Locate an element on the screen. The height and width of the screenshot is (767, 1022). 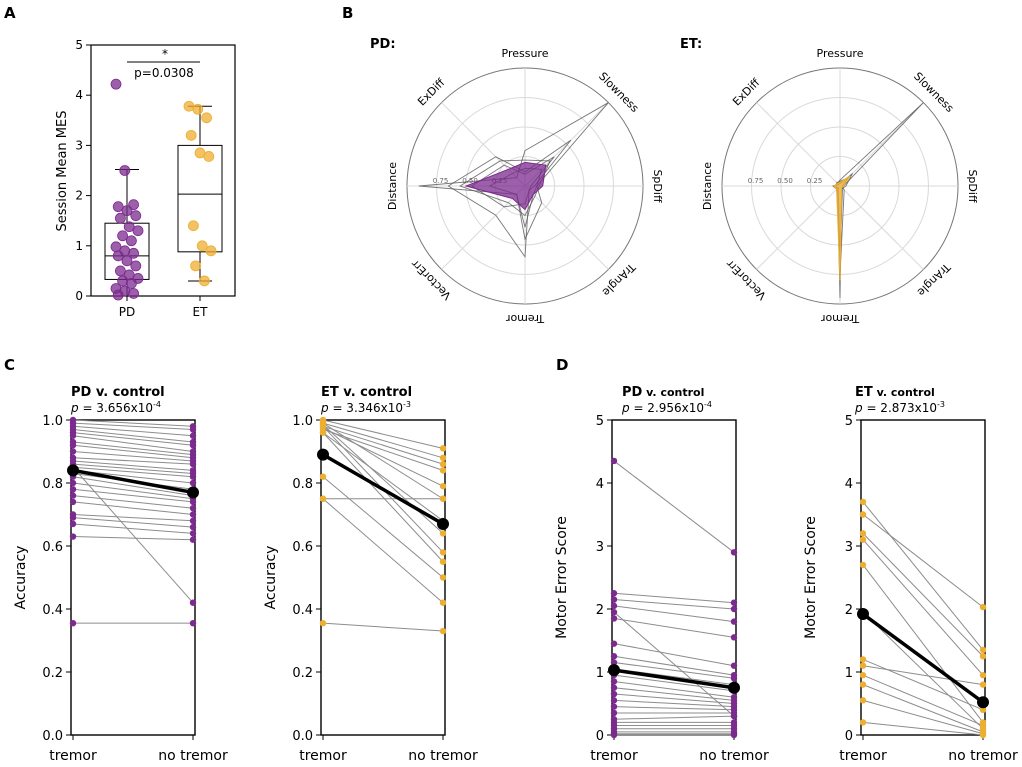
d-et-mean-line is located at coordinates (923, 658).